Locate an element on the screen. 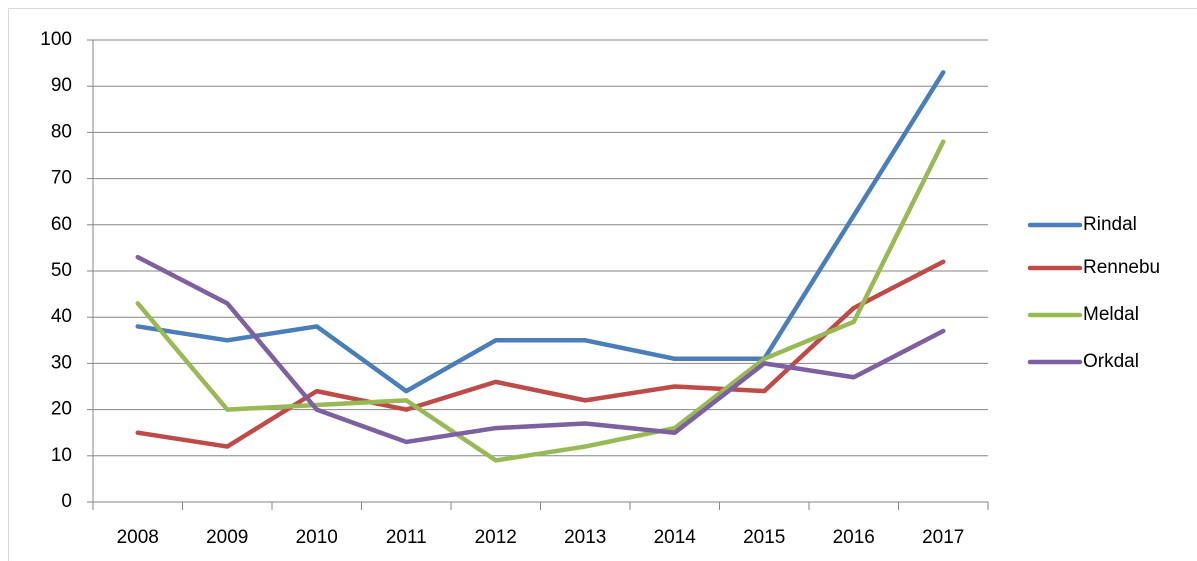 This screenshot has height=561, width=1197. y-tick-label: 40 is located at coordinates (61, 316).